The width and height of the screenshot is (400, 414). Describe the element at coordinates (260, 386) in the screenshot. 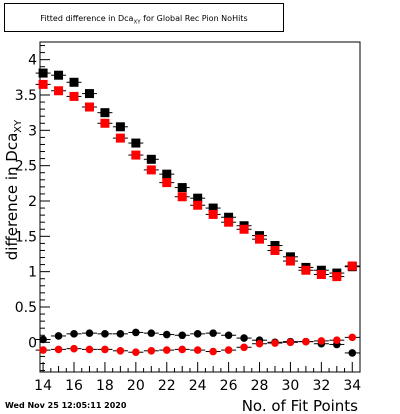

I see `x-tick-label: 28` at that location.